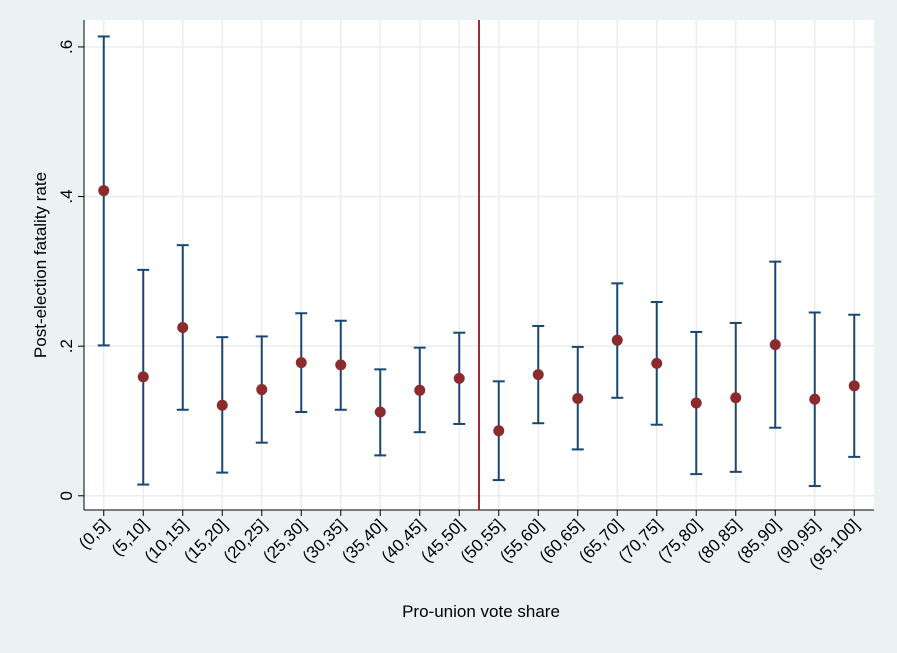  Describe the element at coordinates (66, 196) in the screenshot. I see `y-tick-label: .4` at that location.